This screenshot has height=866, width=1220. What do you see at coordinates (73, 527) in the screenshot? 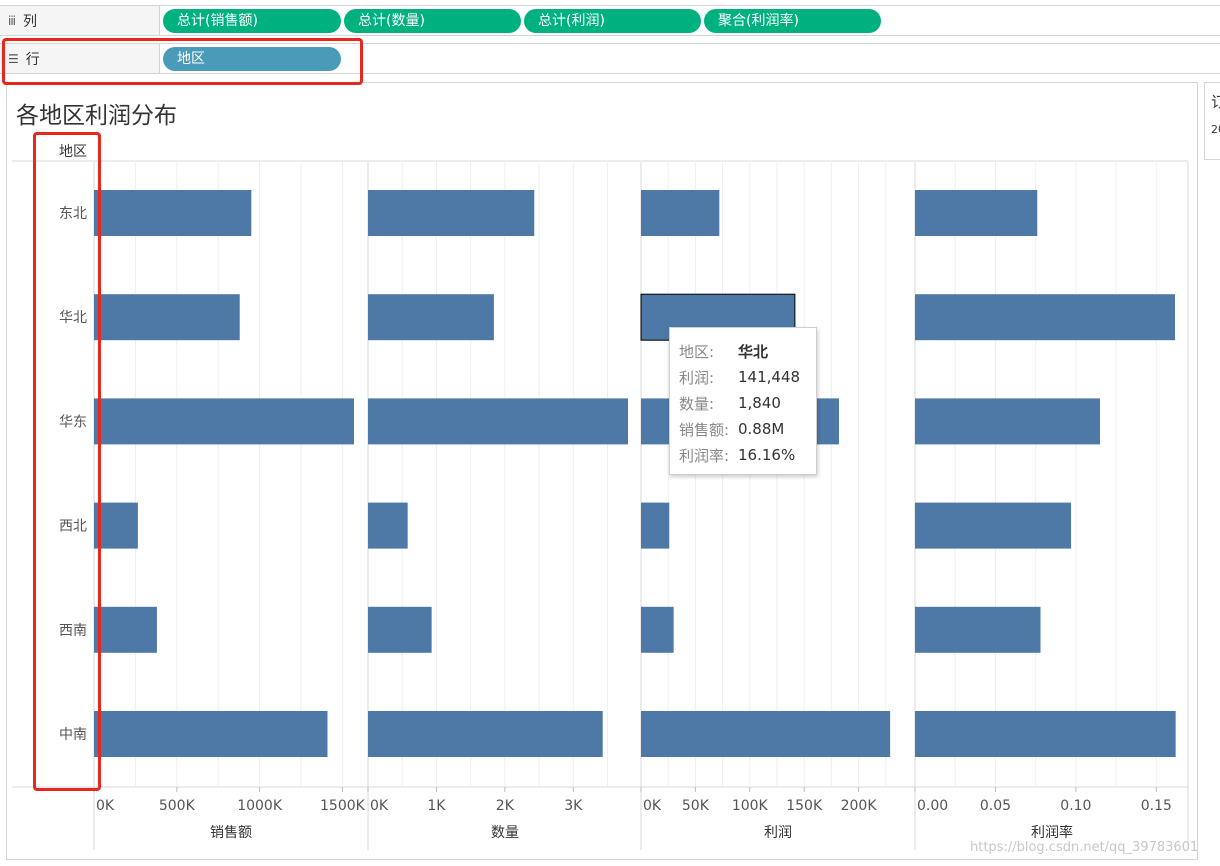
I see `category-label: 西北` at bounding box center [73, 527].